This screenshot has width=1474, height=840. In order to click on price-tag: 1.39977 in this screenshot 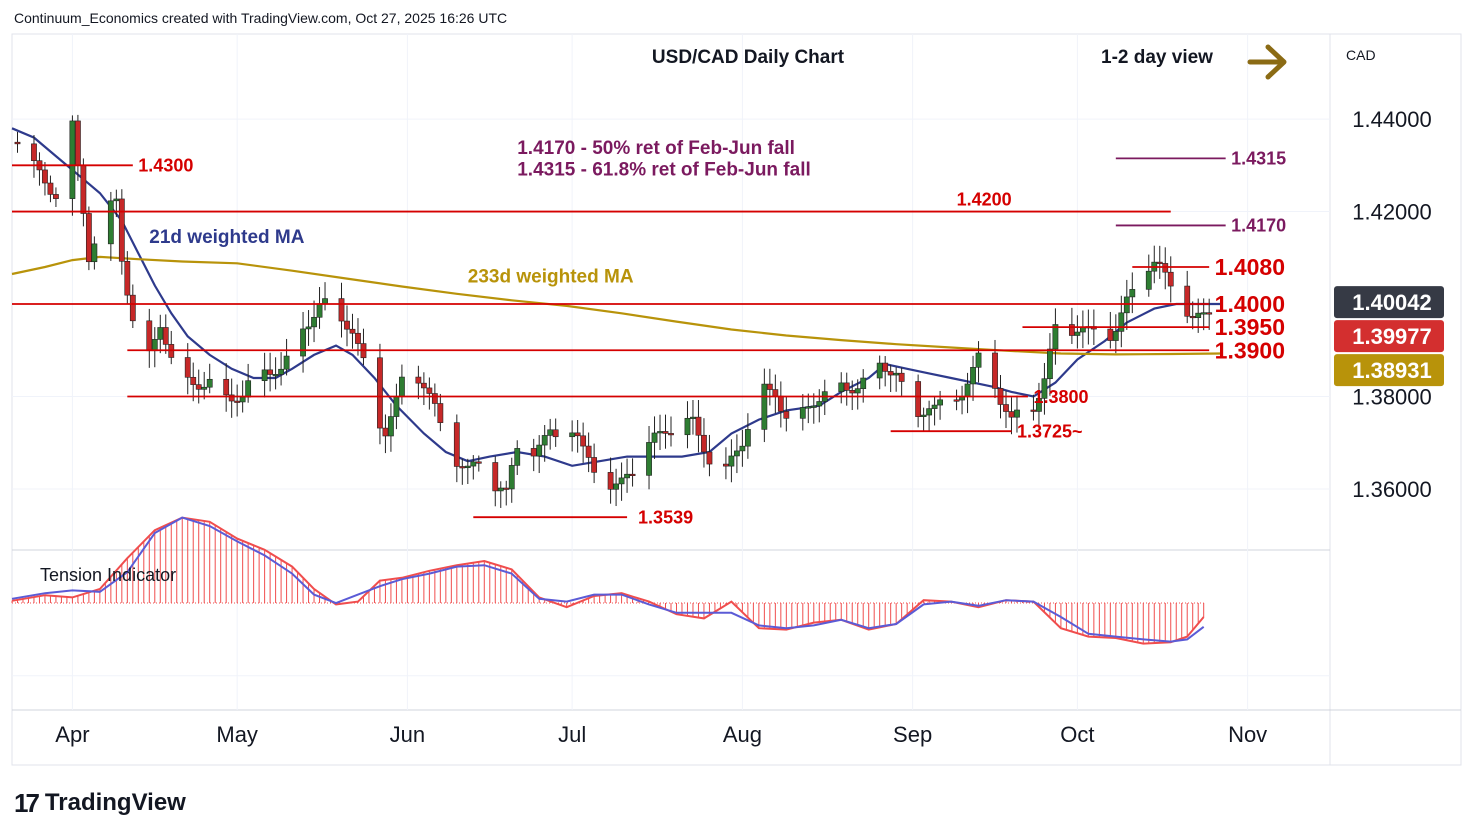, I will do `click(1389, 336)`.